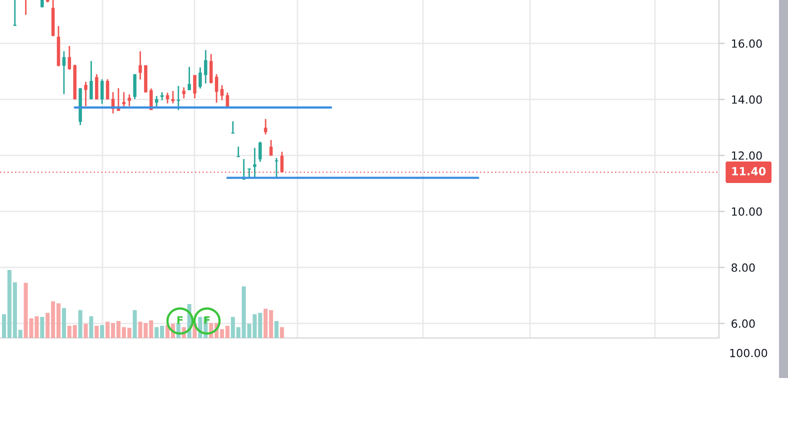  I want to click on y-tick-label: 8.00, so click(743, 267).